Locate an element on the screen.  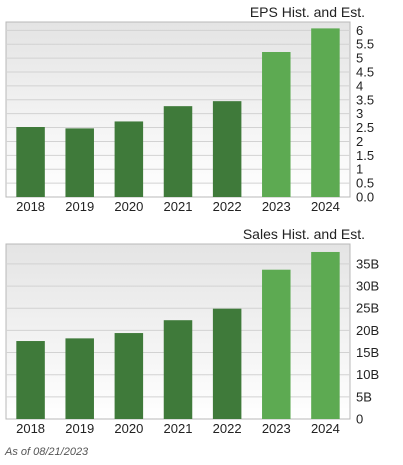
sales-x-tick-label: 2018 is located at coordinates (30, 428).